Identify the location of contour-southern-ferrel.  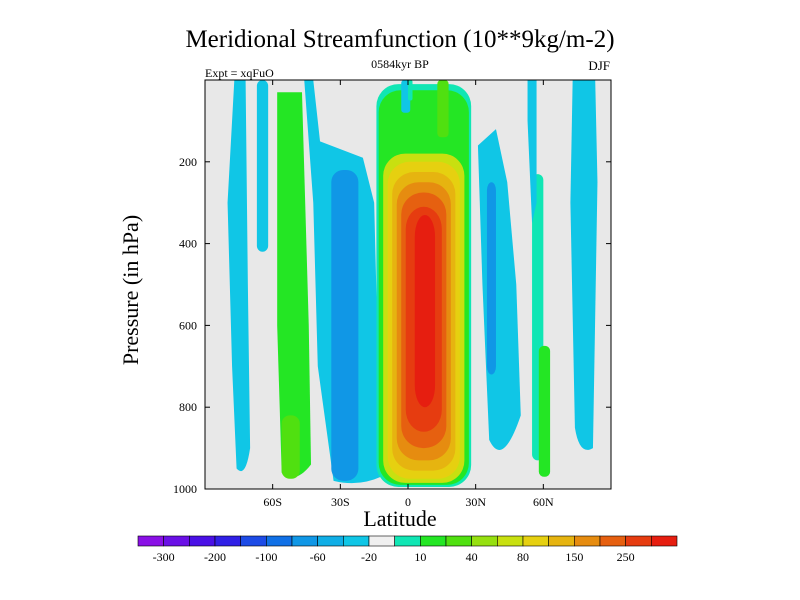
(294, 285).